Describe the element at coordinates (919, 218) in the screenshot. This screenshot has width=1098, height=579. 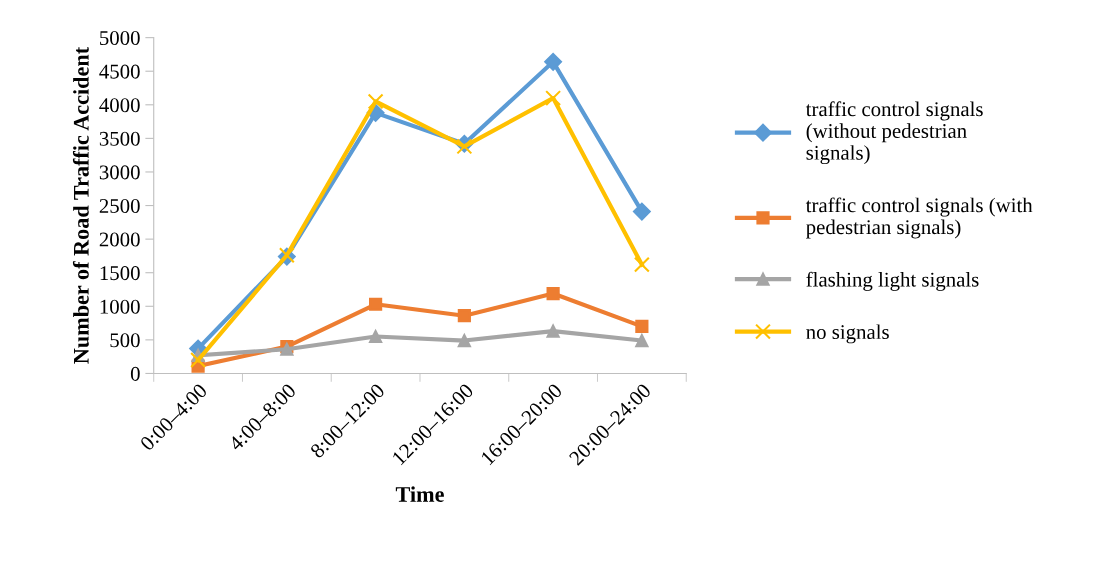
I see `legend-label: traffic control signals (with pedestrian signals)` at that location.